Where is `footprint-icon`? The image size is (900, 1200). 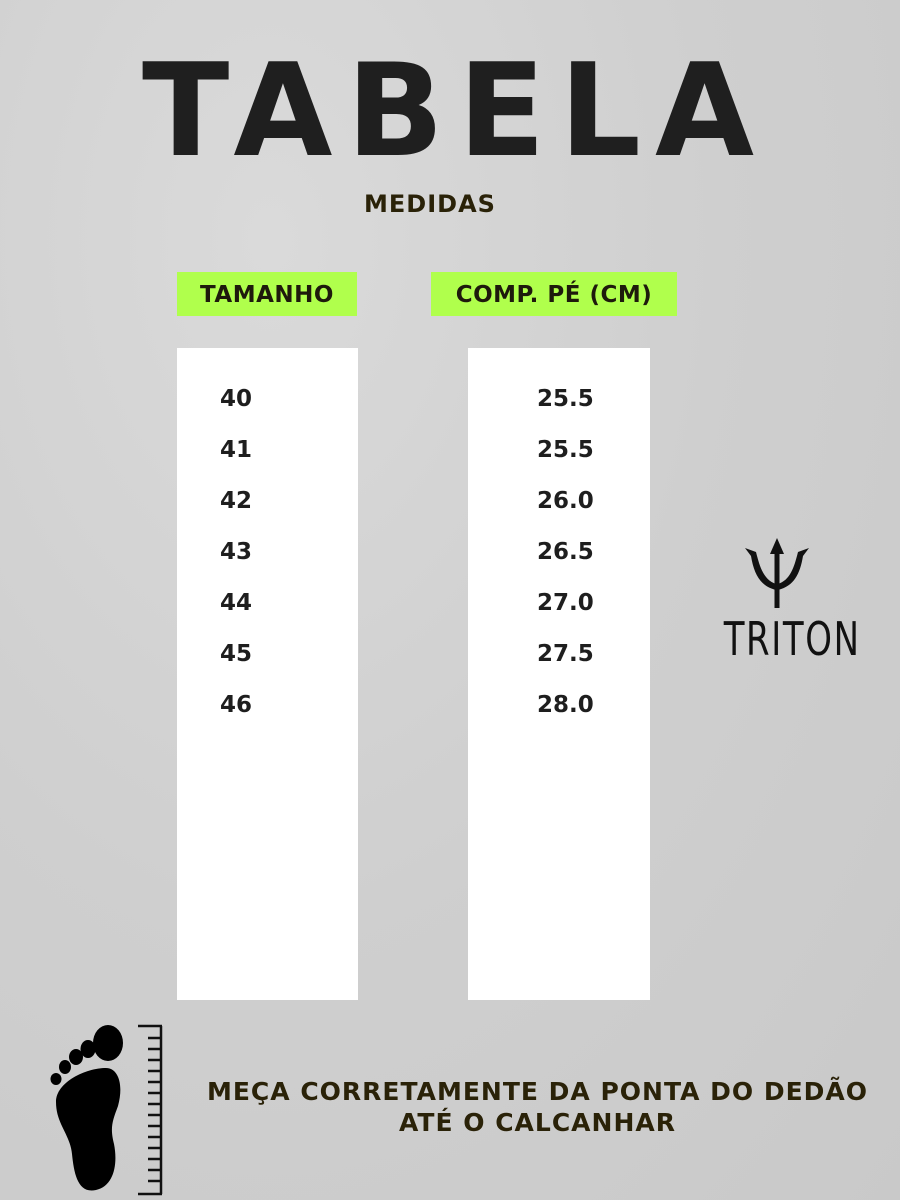
footprint-icon is located at coordinates (86, 1108).